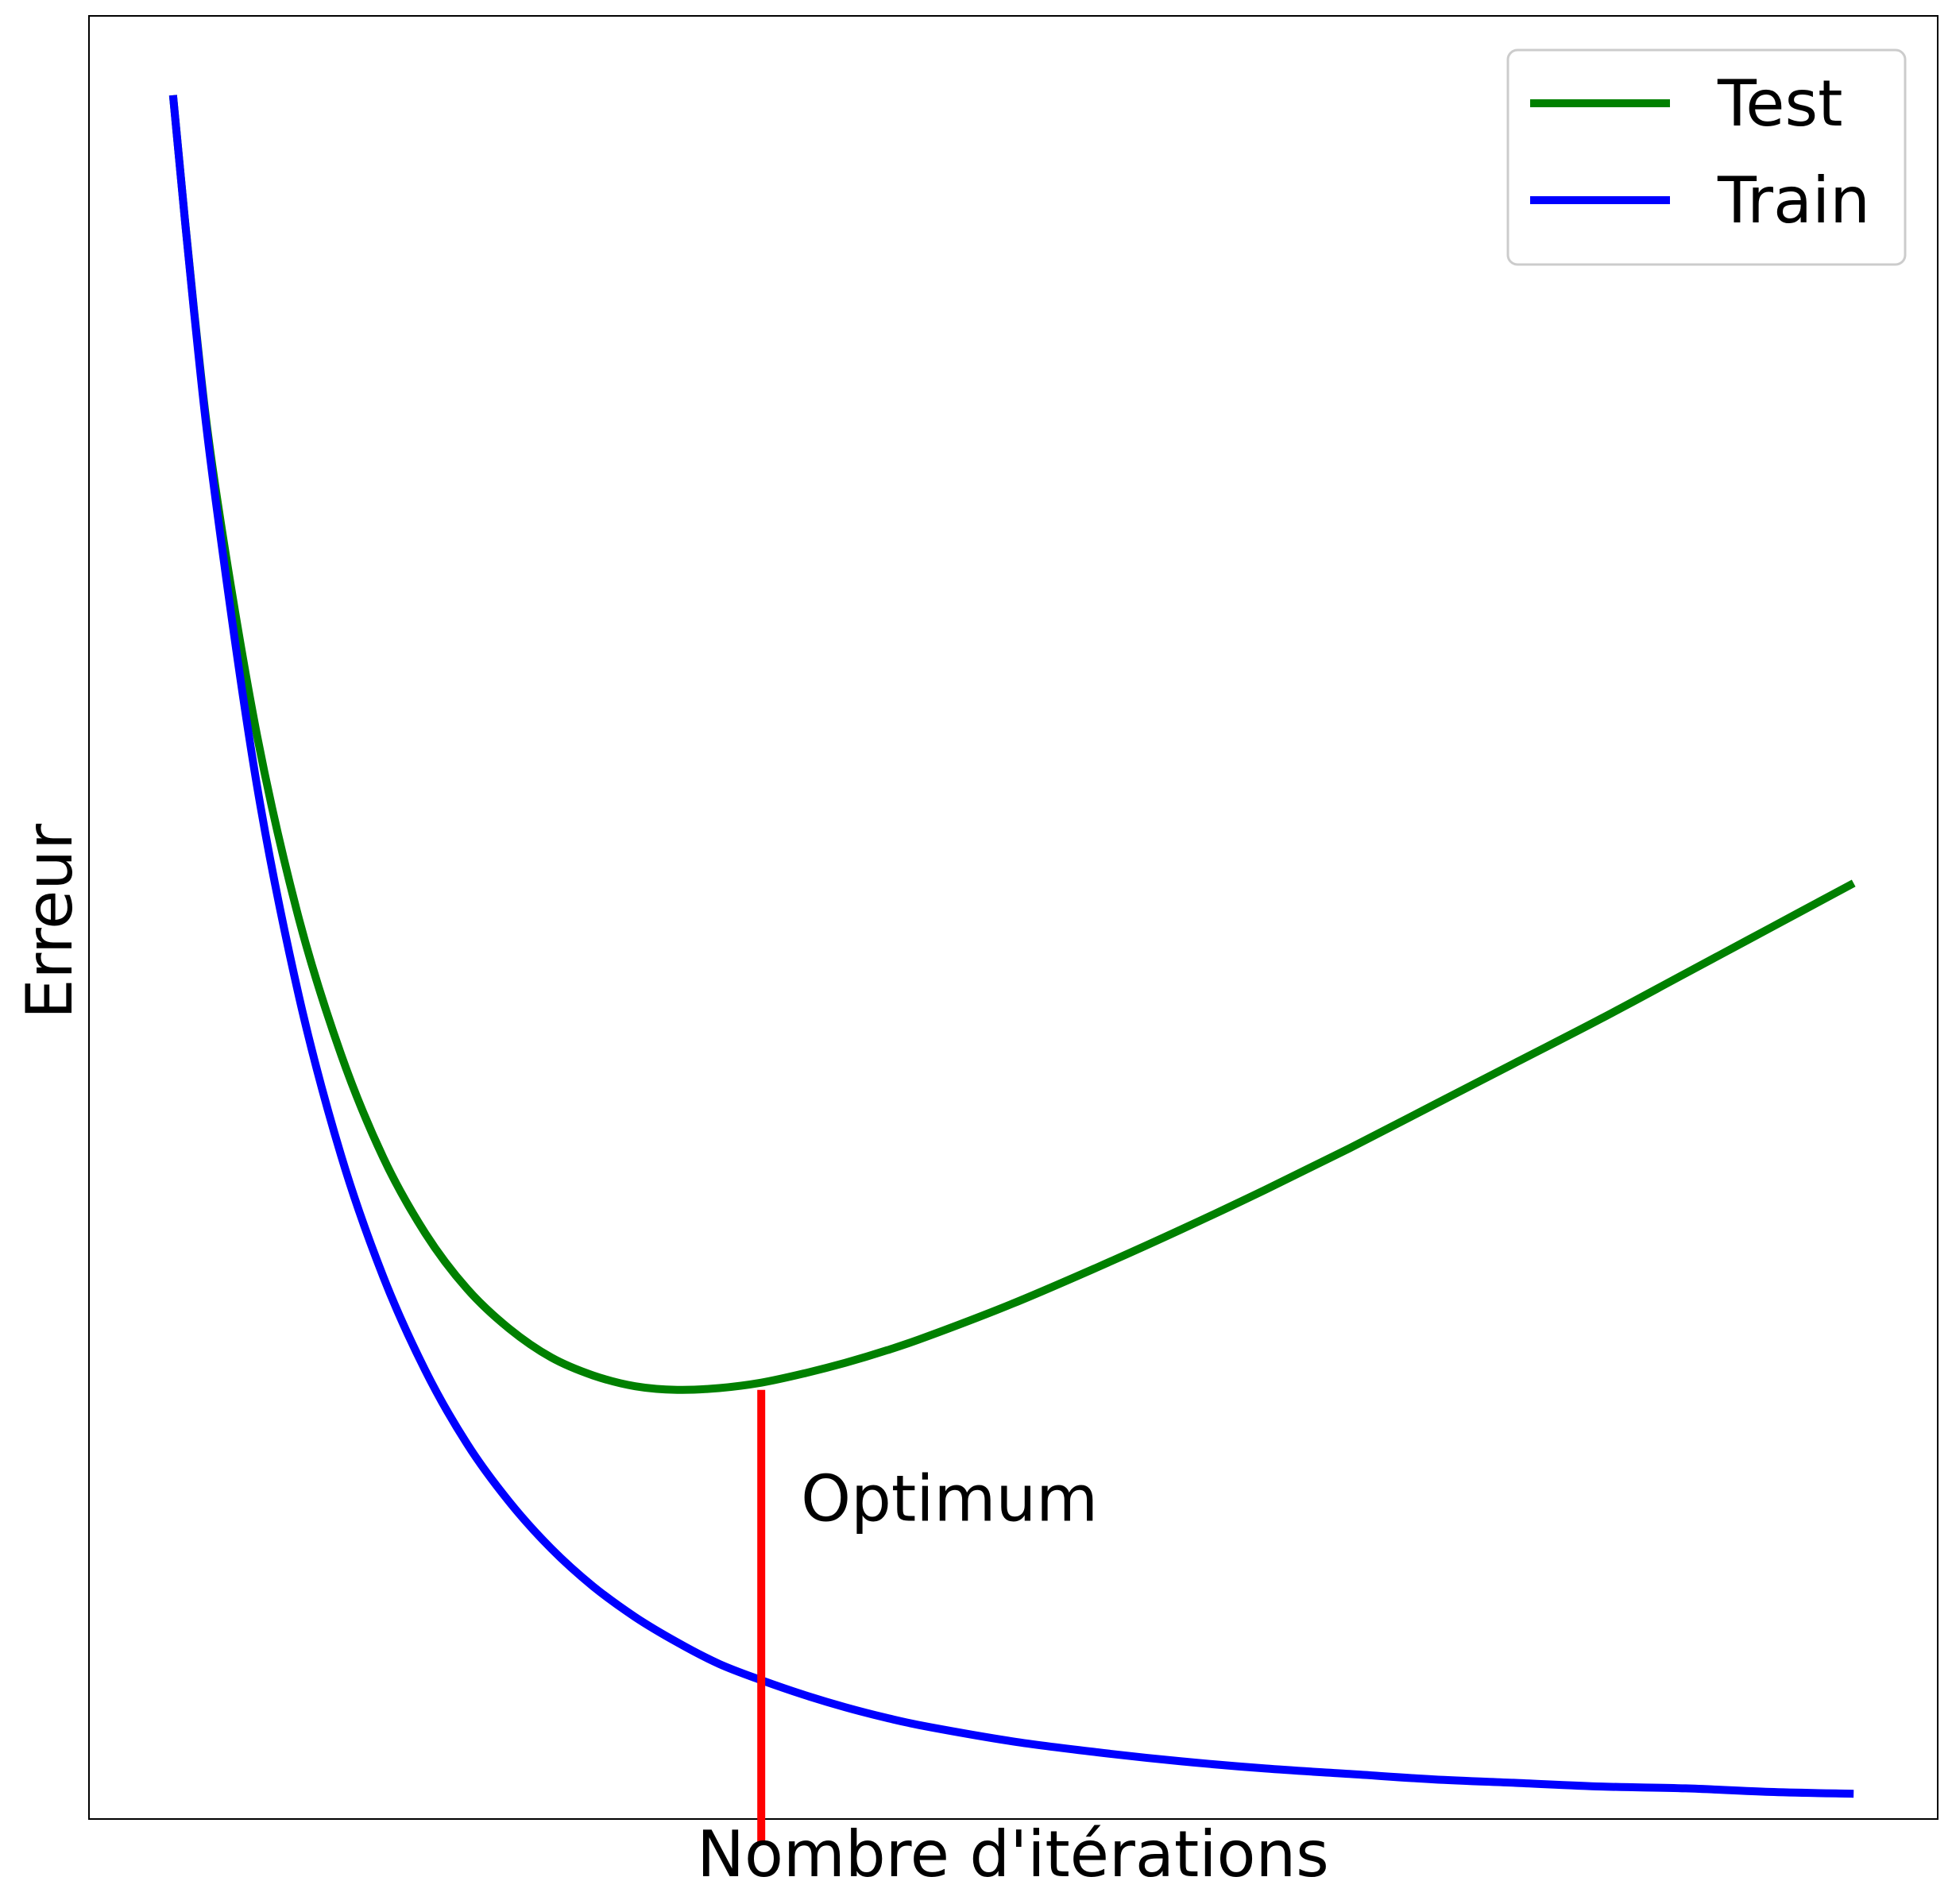 The height and width of the screenshot is (1904, 1952). What do you see at coordinates (1706, 157) in the screenshot?
I see `legend: Test Train` at bounding box center [1706, 157].